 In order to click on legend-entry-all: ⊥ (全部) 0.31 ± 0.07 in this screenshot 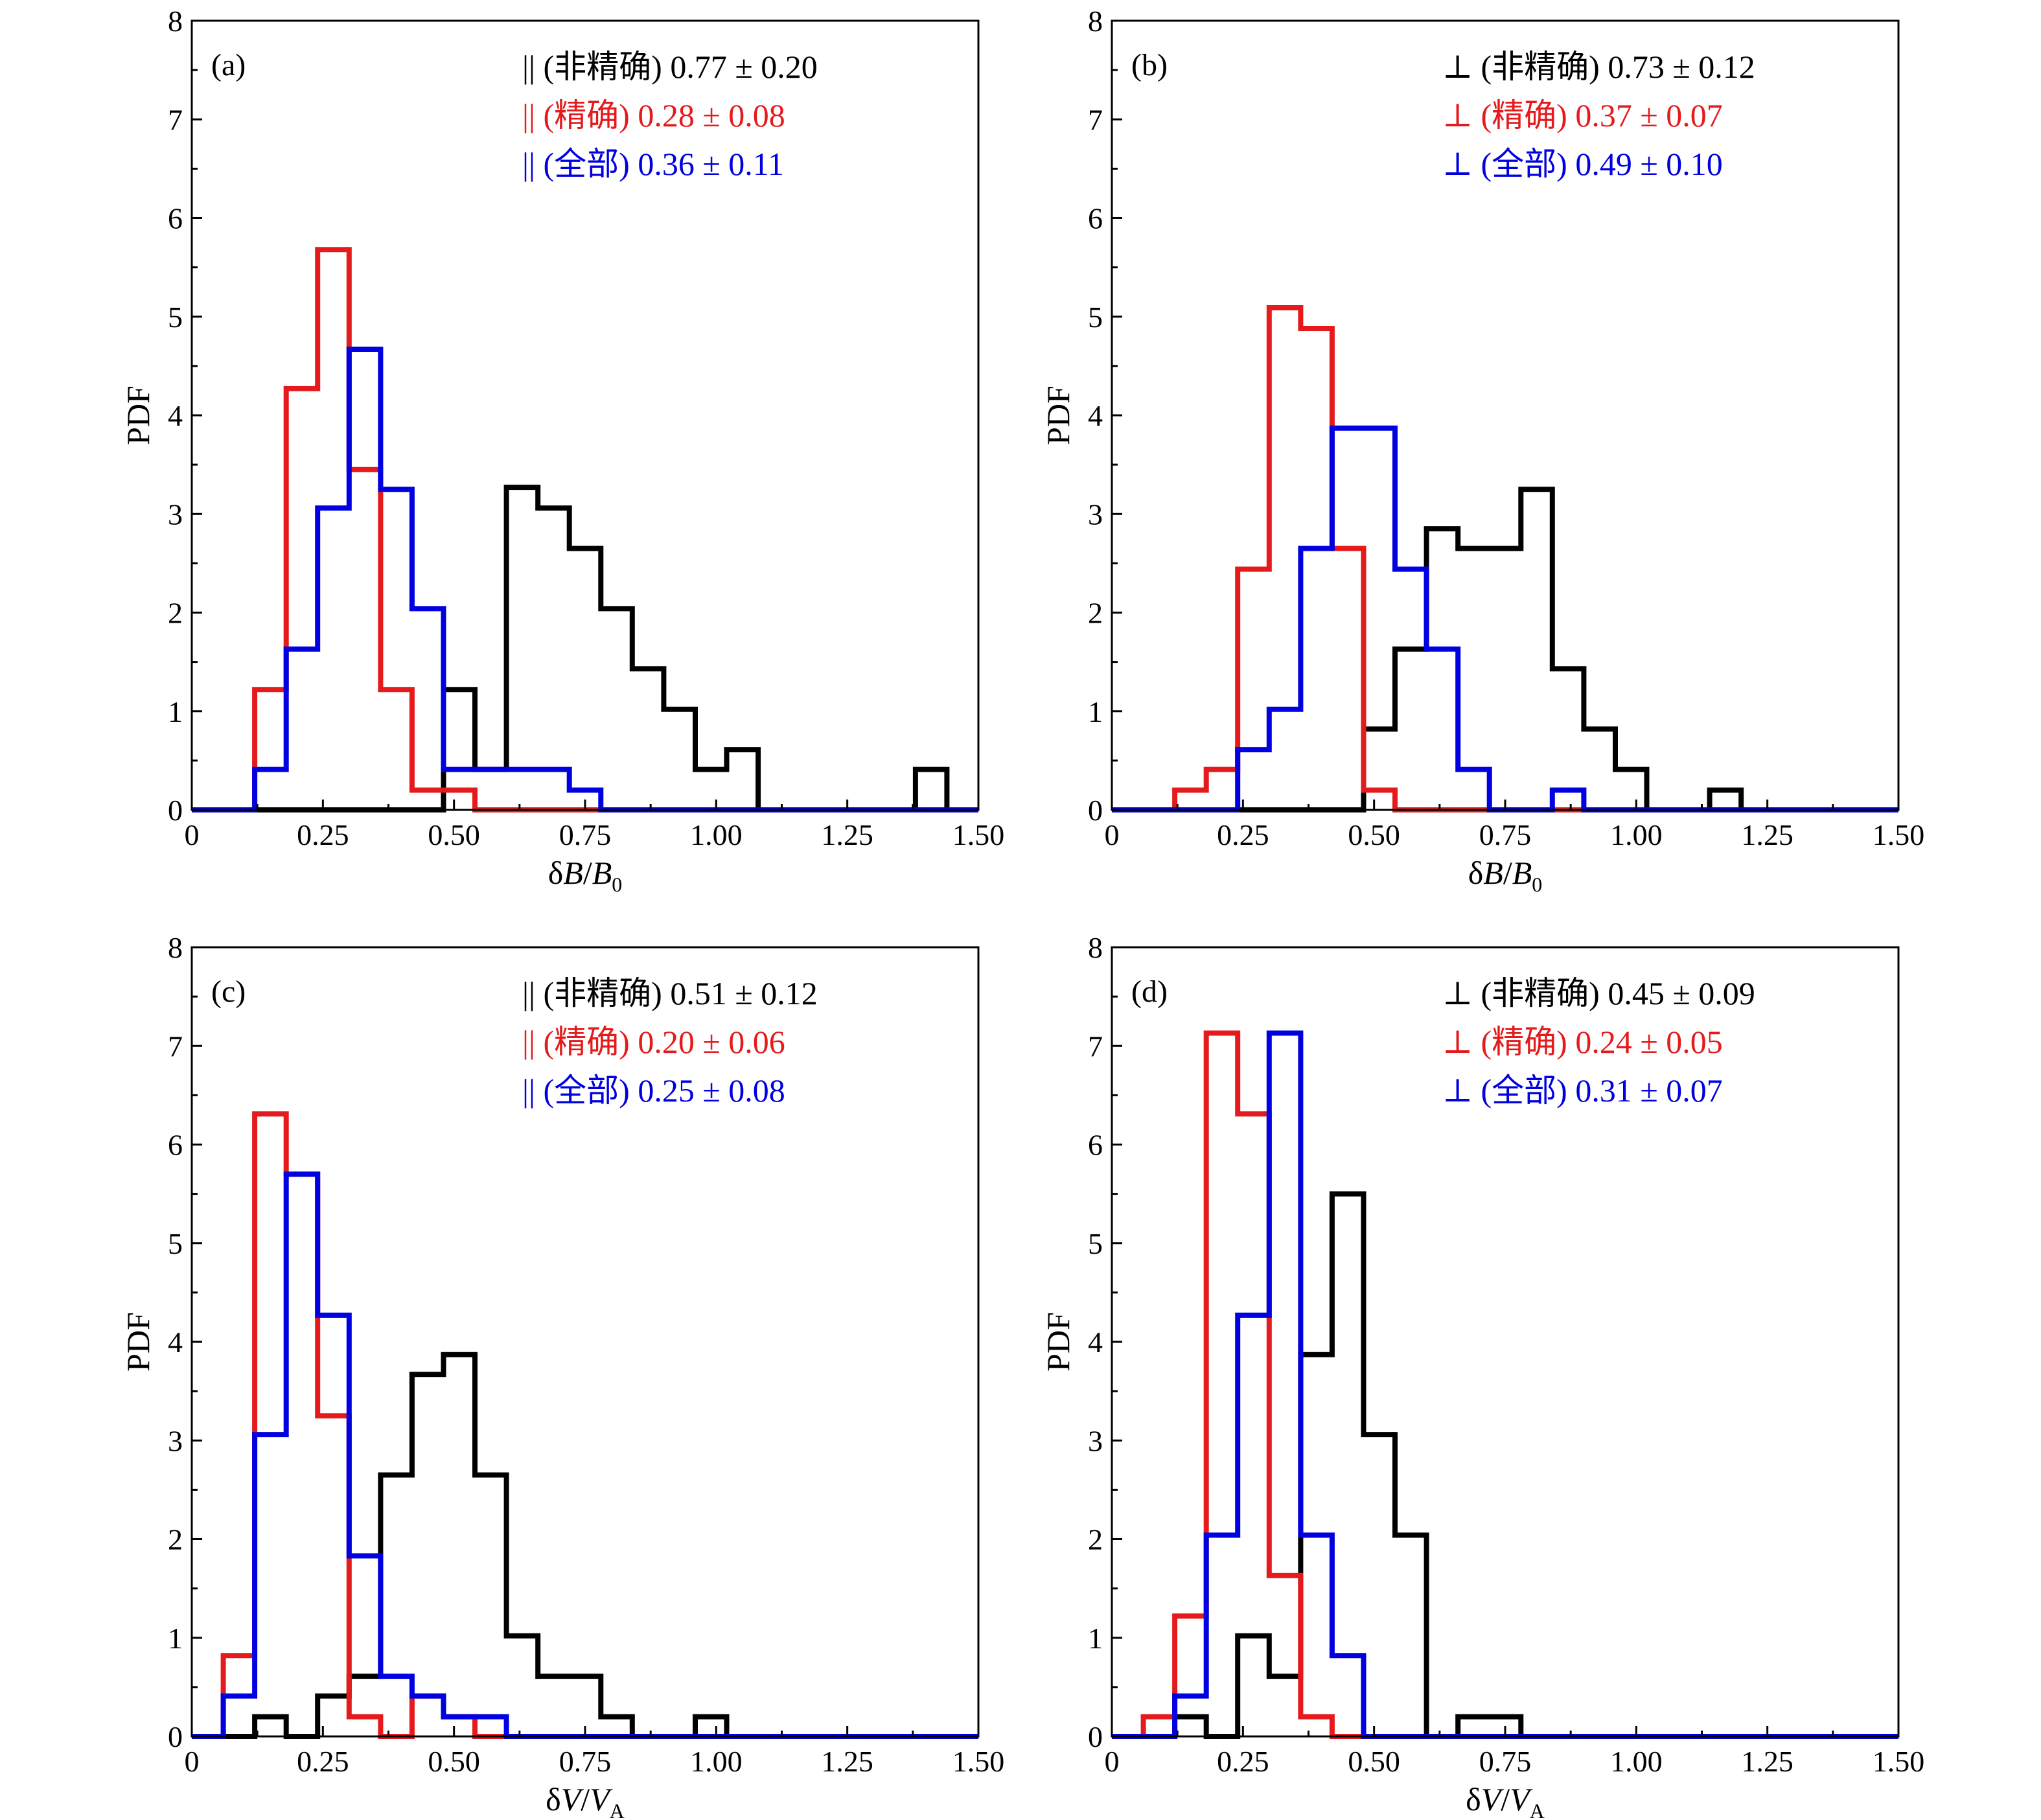, I will do `click(1582, 1091)`.